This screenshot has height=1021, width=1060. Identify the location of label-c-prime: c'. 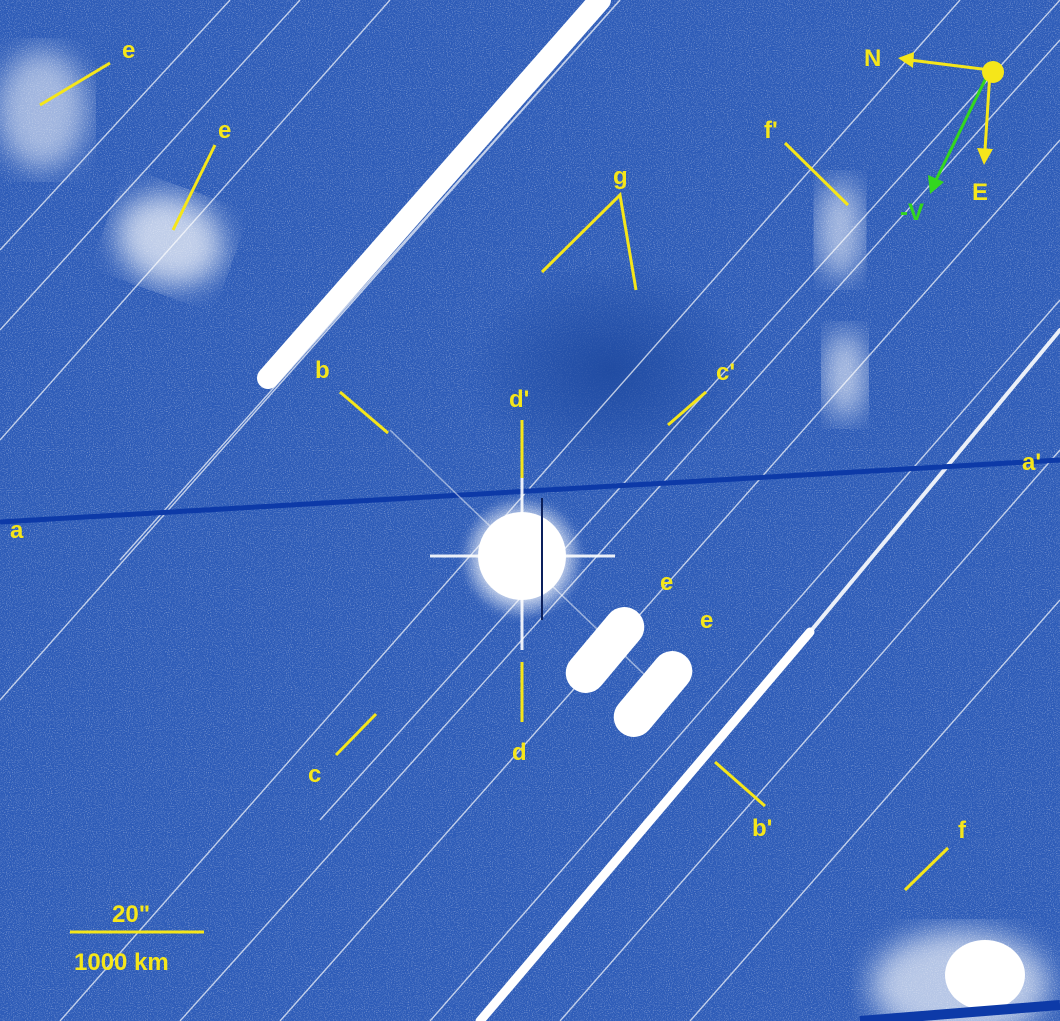
(725, 372).